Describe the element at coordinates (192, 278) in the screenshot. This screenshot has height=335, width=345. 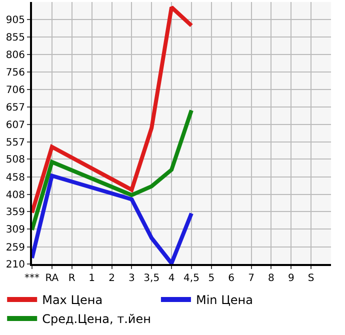
I see `x-tick-label: 4,5` at that location.